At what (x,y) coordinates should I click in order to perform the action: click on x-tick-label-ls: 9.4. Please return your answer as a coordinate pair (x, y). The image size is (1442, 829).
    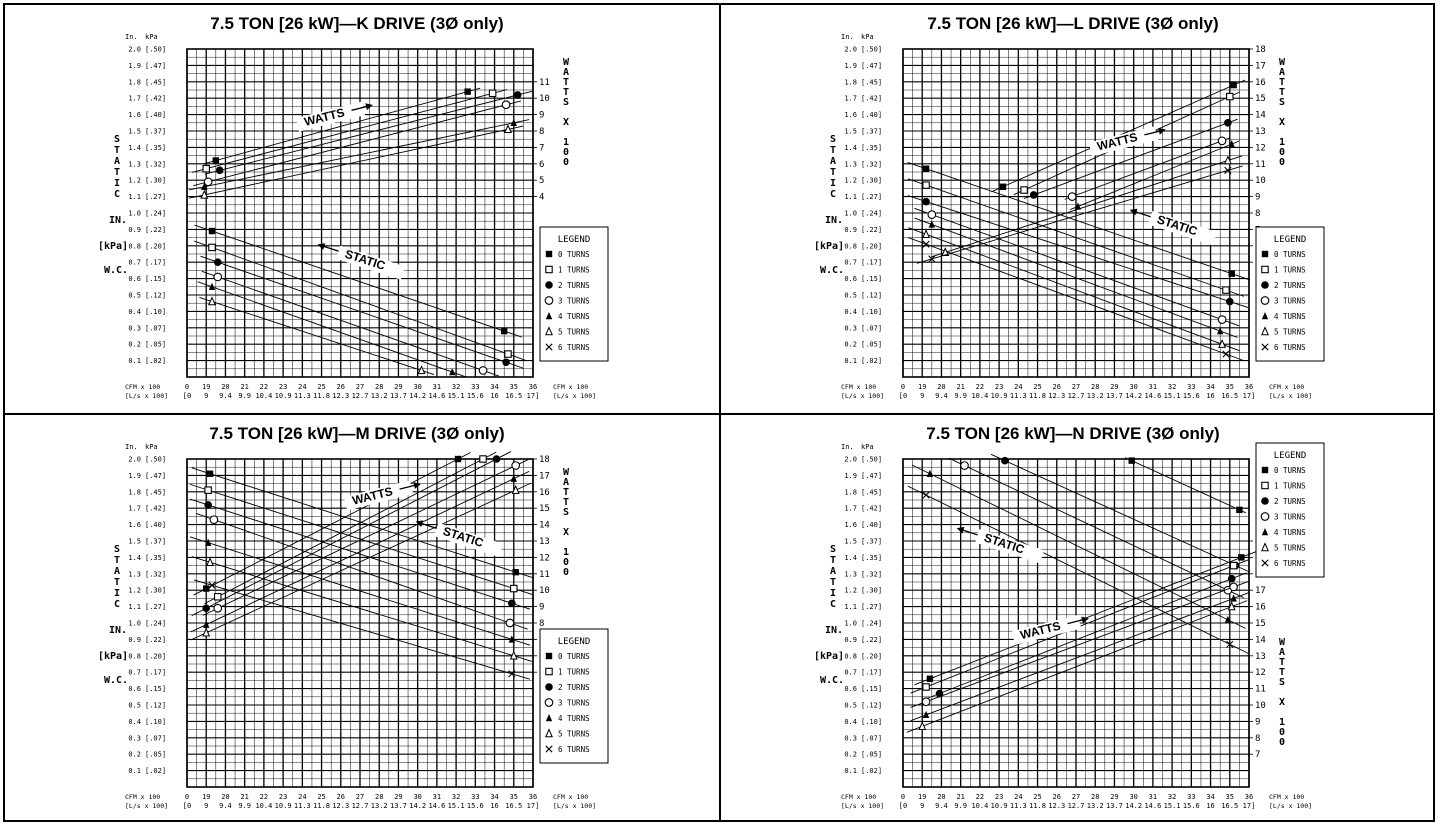
    Looking at the image, I should click on (225, 396).